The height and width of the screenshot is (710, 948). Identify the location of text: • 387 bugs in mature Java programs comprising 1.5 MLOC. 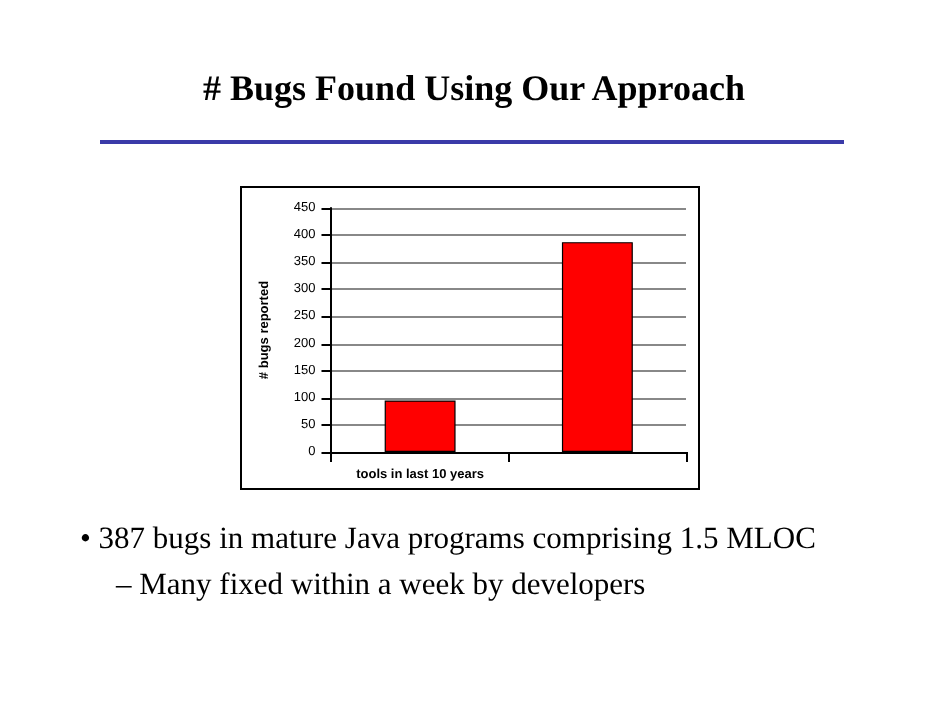
(448, 539).